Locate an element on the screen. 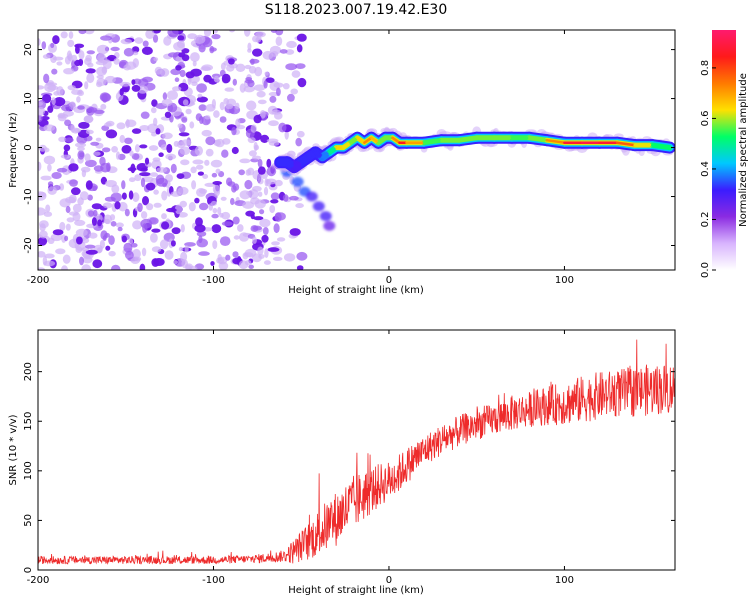 This screenshot has width=750, height=605. colorbar-tick-label: 0.6 is located at coordinates (705, 118).